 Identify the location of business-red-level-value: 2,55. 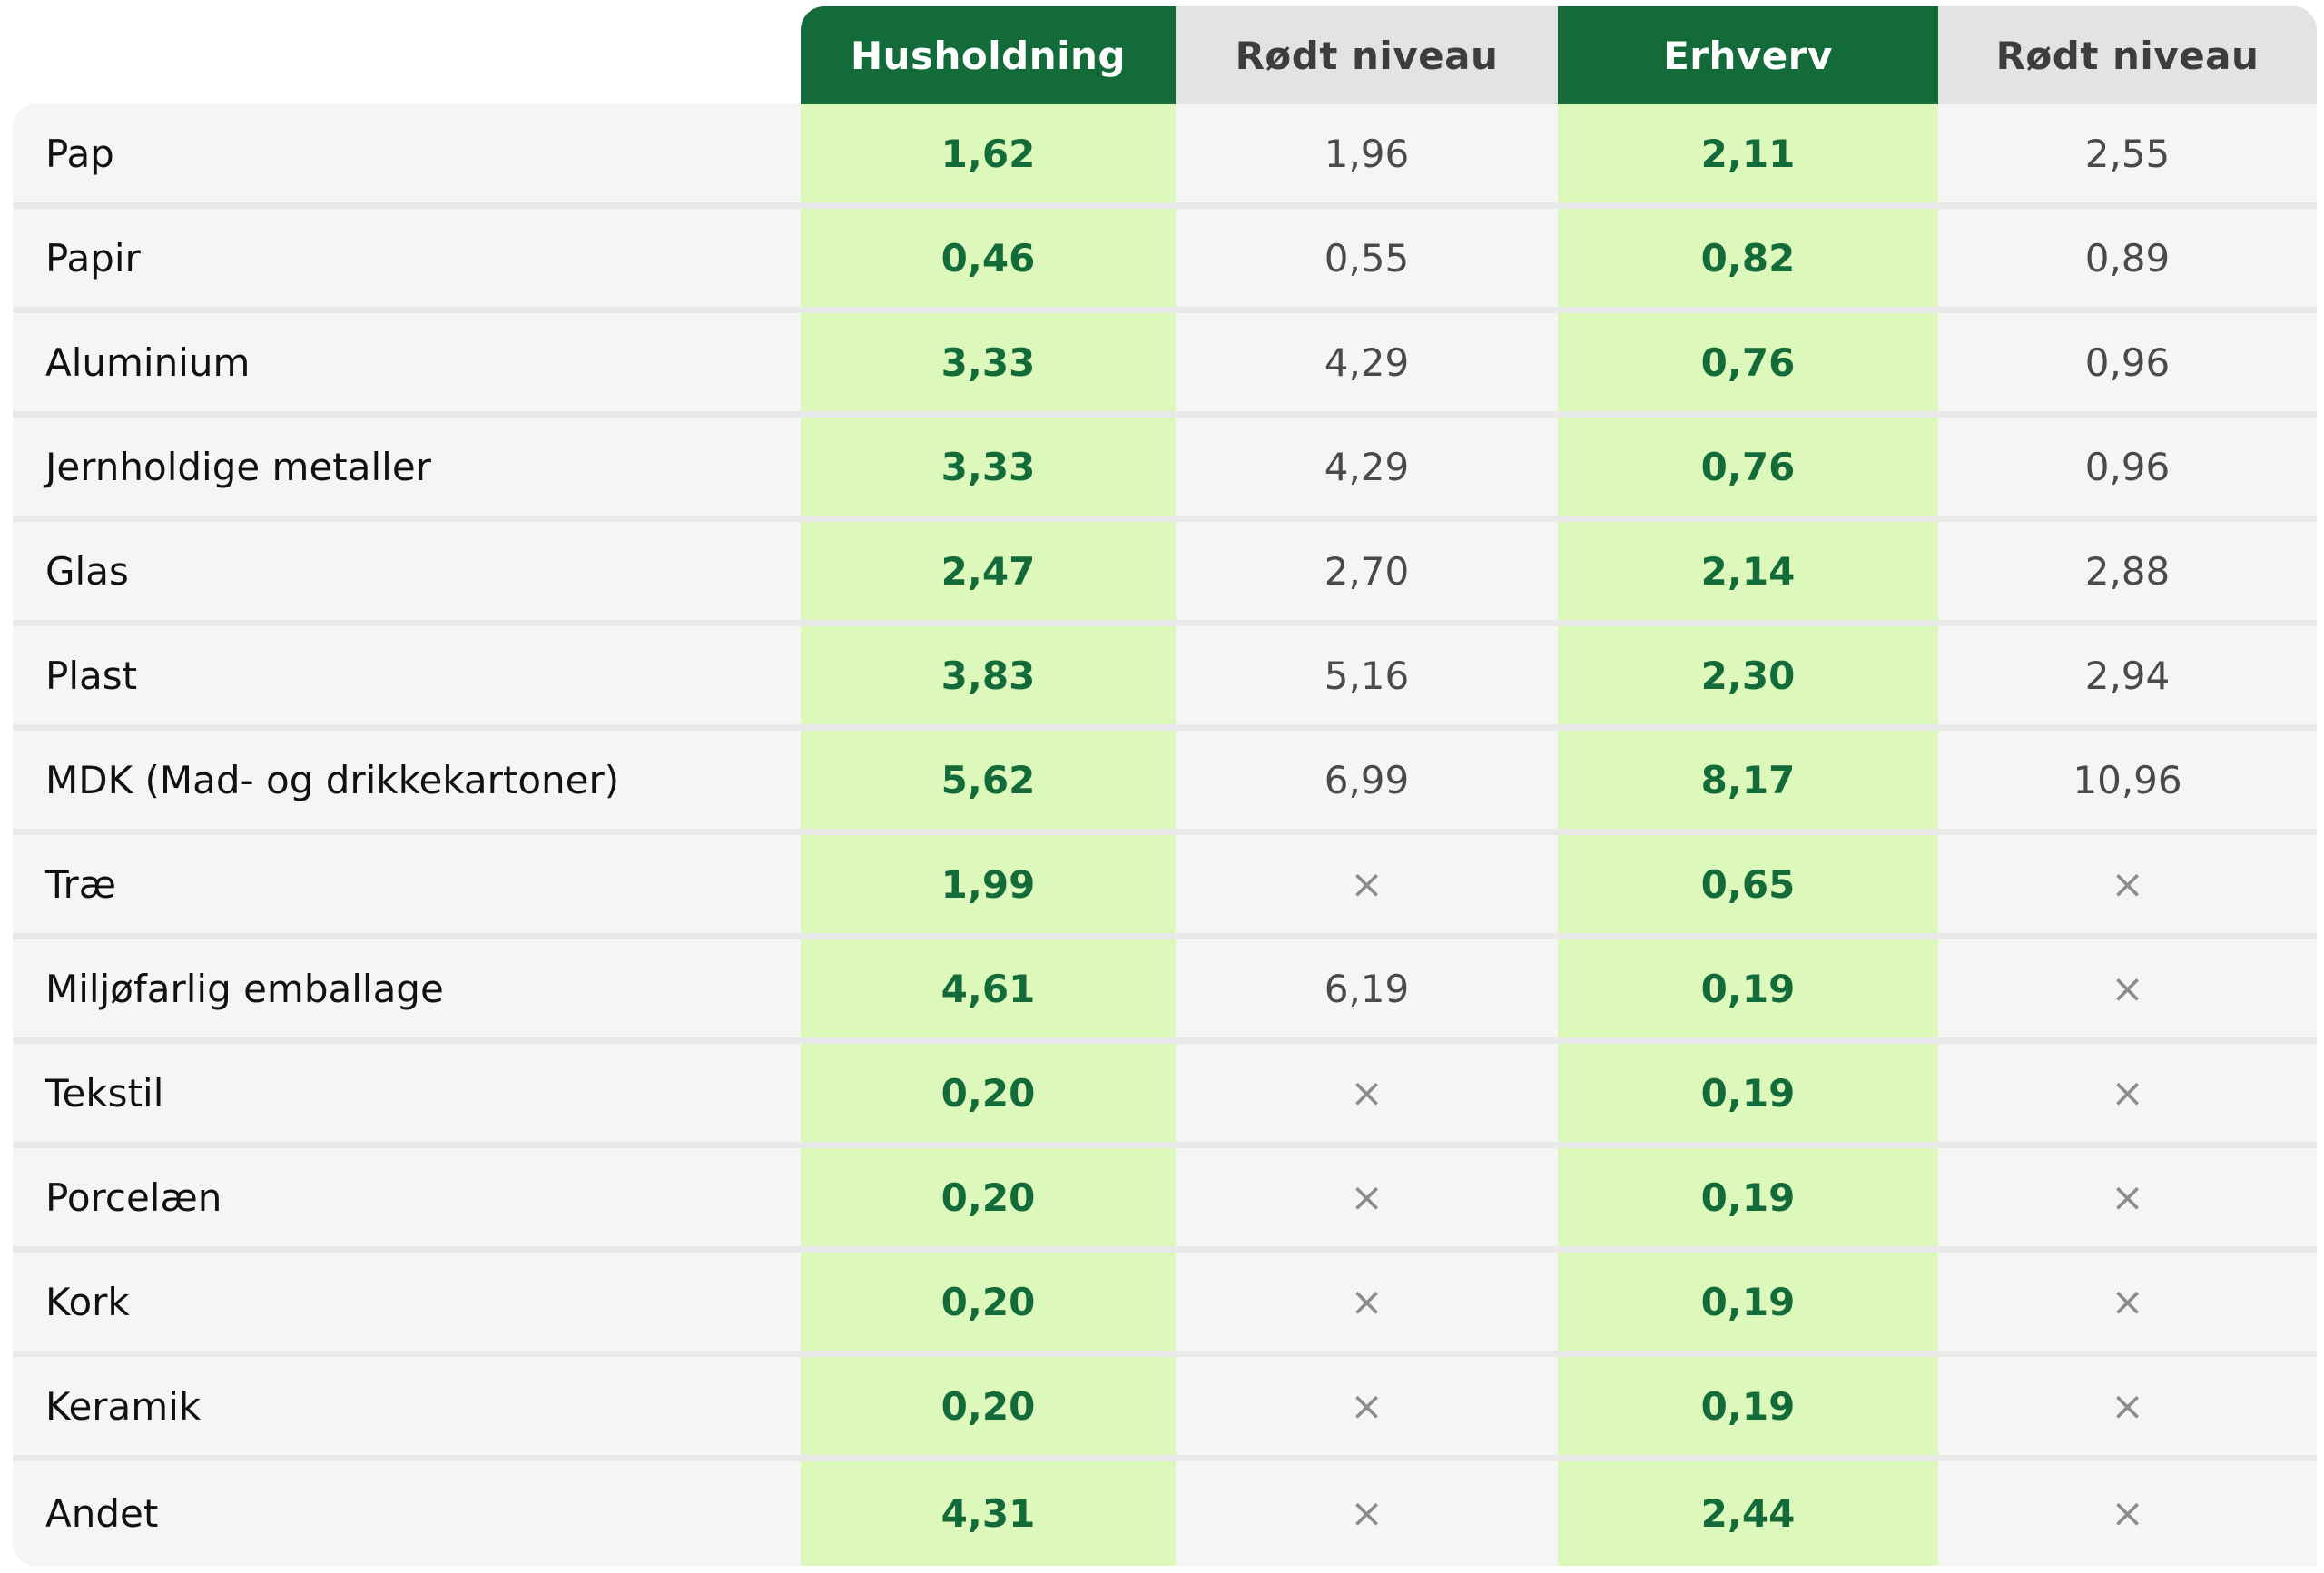
(2127, 153).